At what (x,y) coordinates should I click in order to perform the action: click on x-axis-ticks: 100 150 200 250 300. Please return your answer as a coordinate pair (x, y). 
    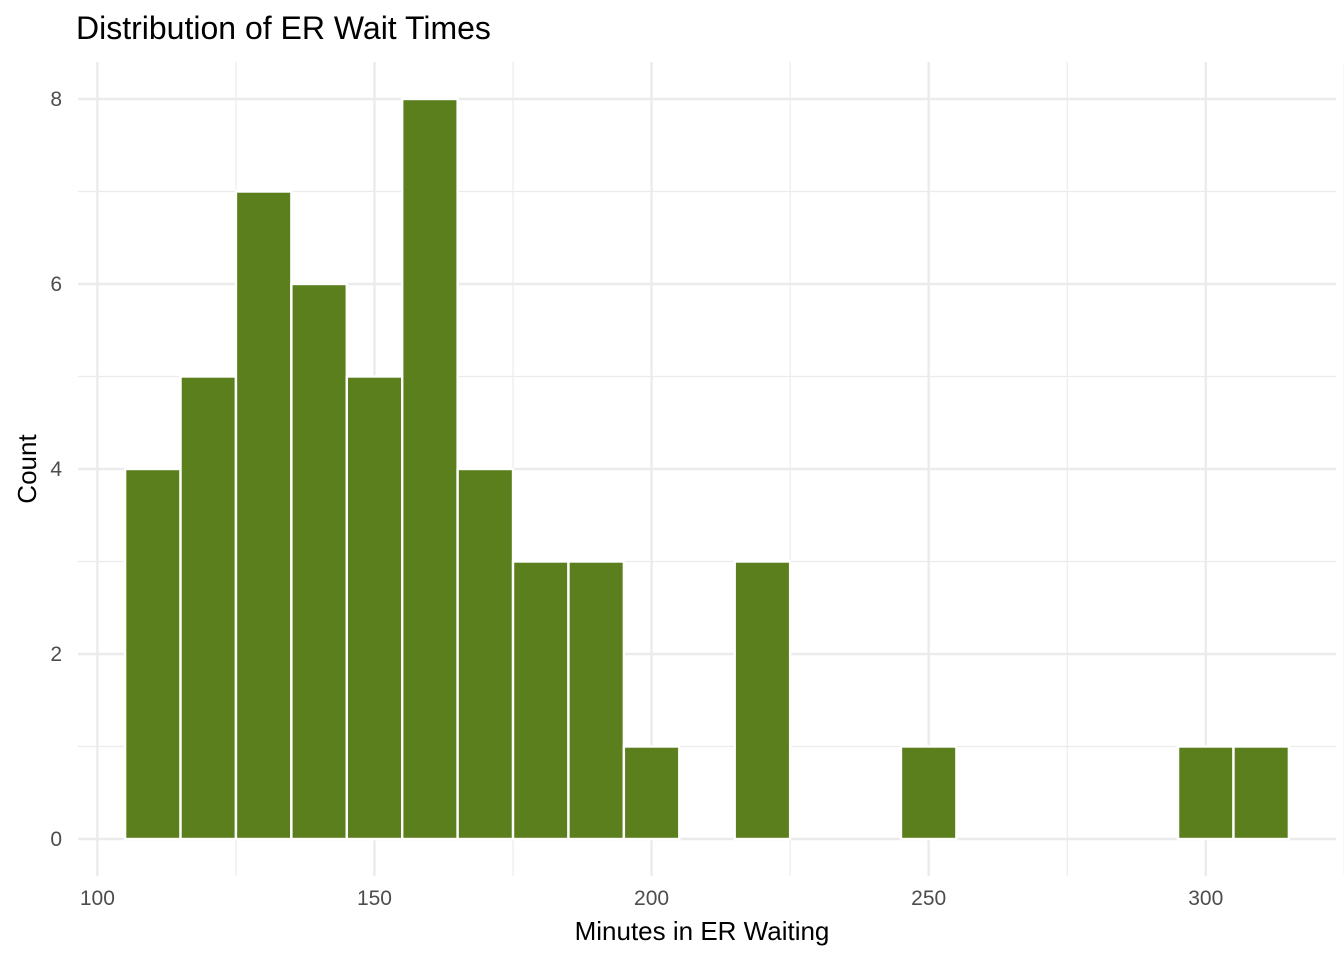
    Looking at the image, I should click on (651, 898).